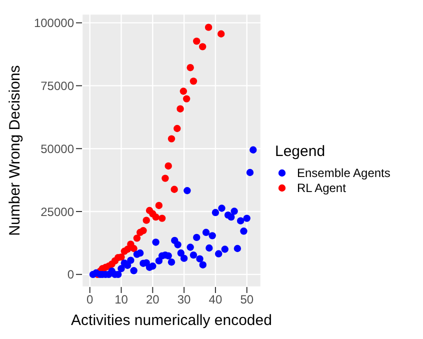 The image size is (423, 339). What do you see at coordinates (184, 299) in the screenshot?
I see `x-tick-label: 30` at bounding box center [184, 299].